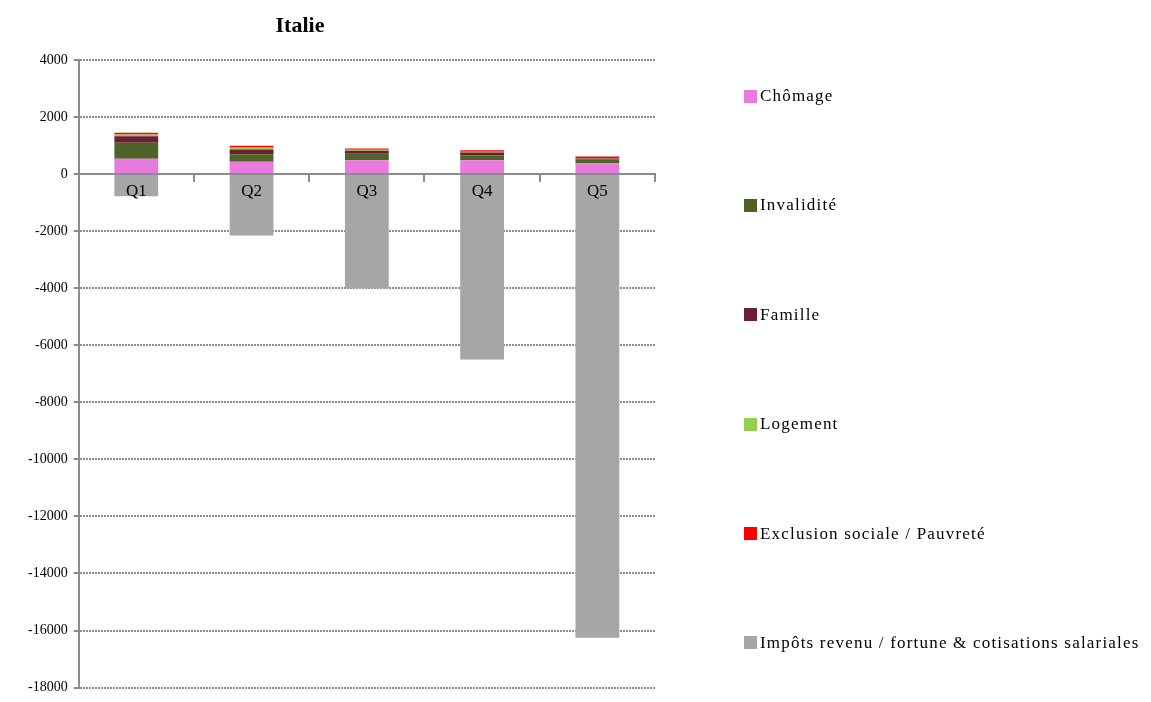 This screenshot has height=702, width=1151. Describe the element at coordinates (53, 59) in the screenshot. I see `y-tick-label: 4000` at that location.